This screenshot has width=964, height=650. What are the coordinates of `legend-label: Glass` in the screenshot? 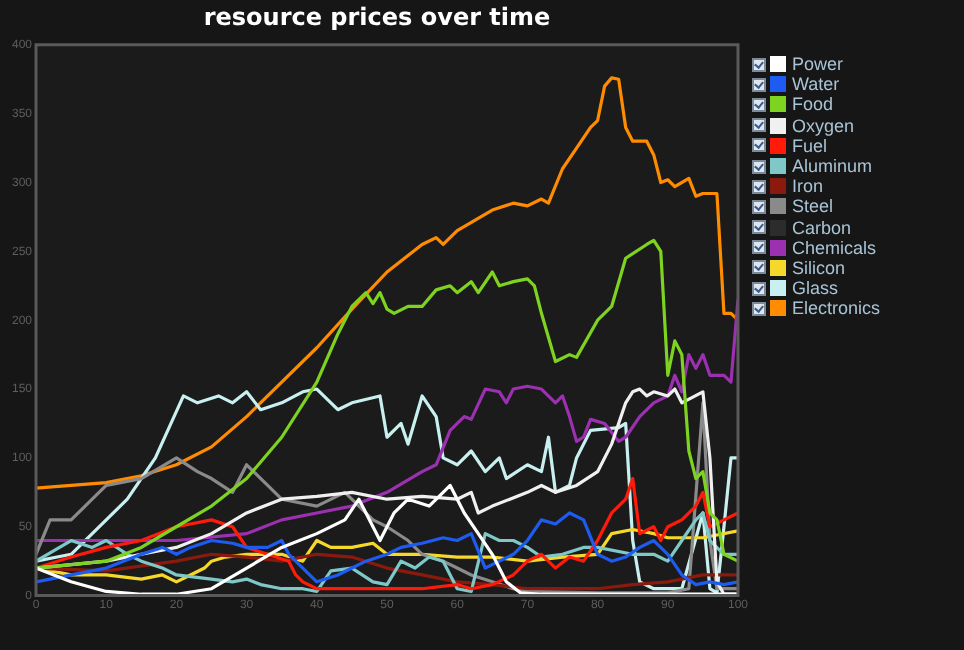 It's located at (815, 288).